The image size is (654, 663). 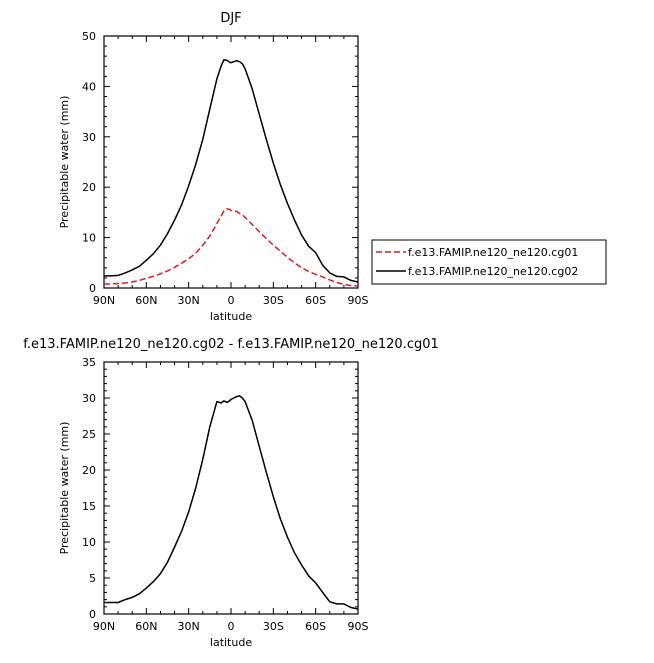 I want to click on legend-label: f.e13.FAMIP.ne120_ne120.cg01, so click(x=493, y=252).